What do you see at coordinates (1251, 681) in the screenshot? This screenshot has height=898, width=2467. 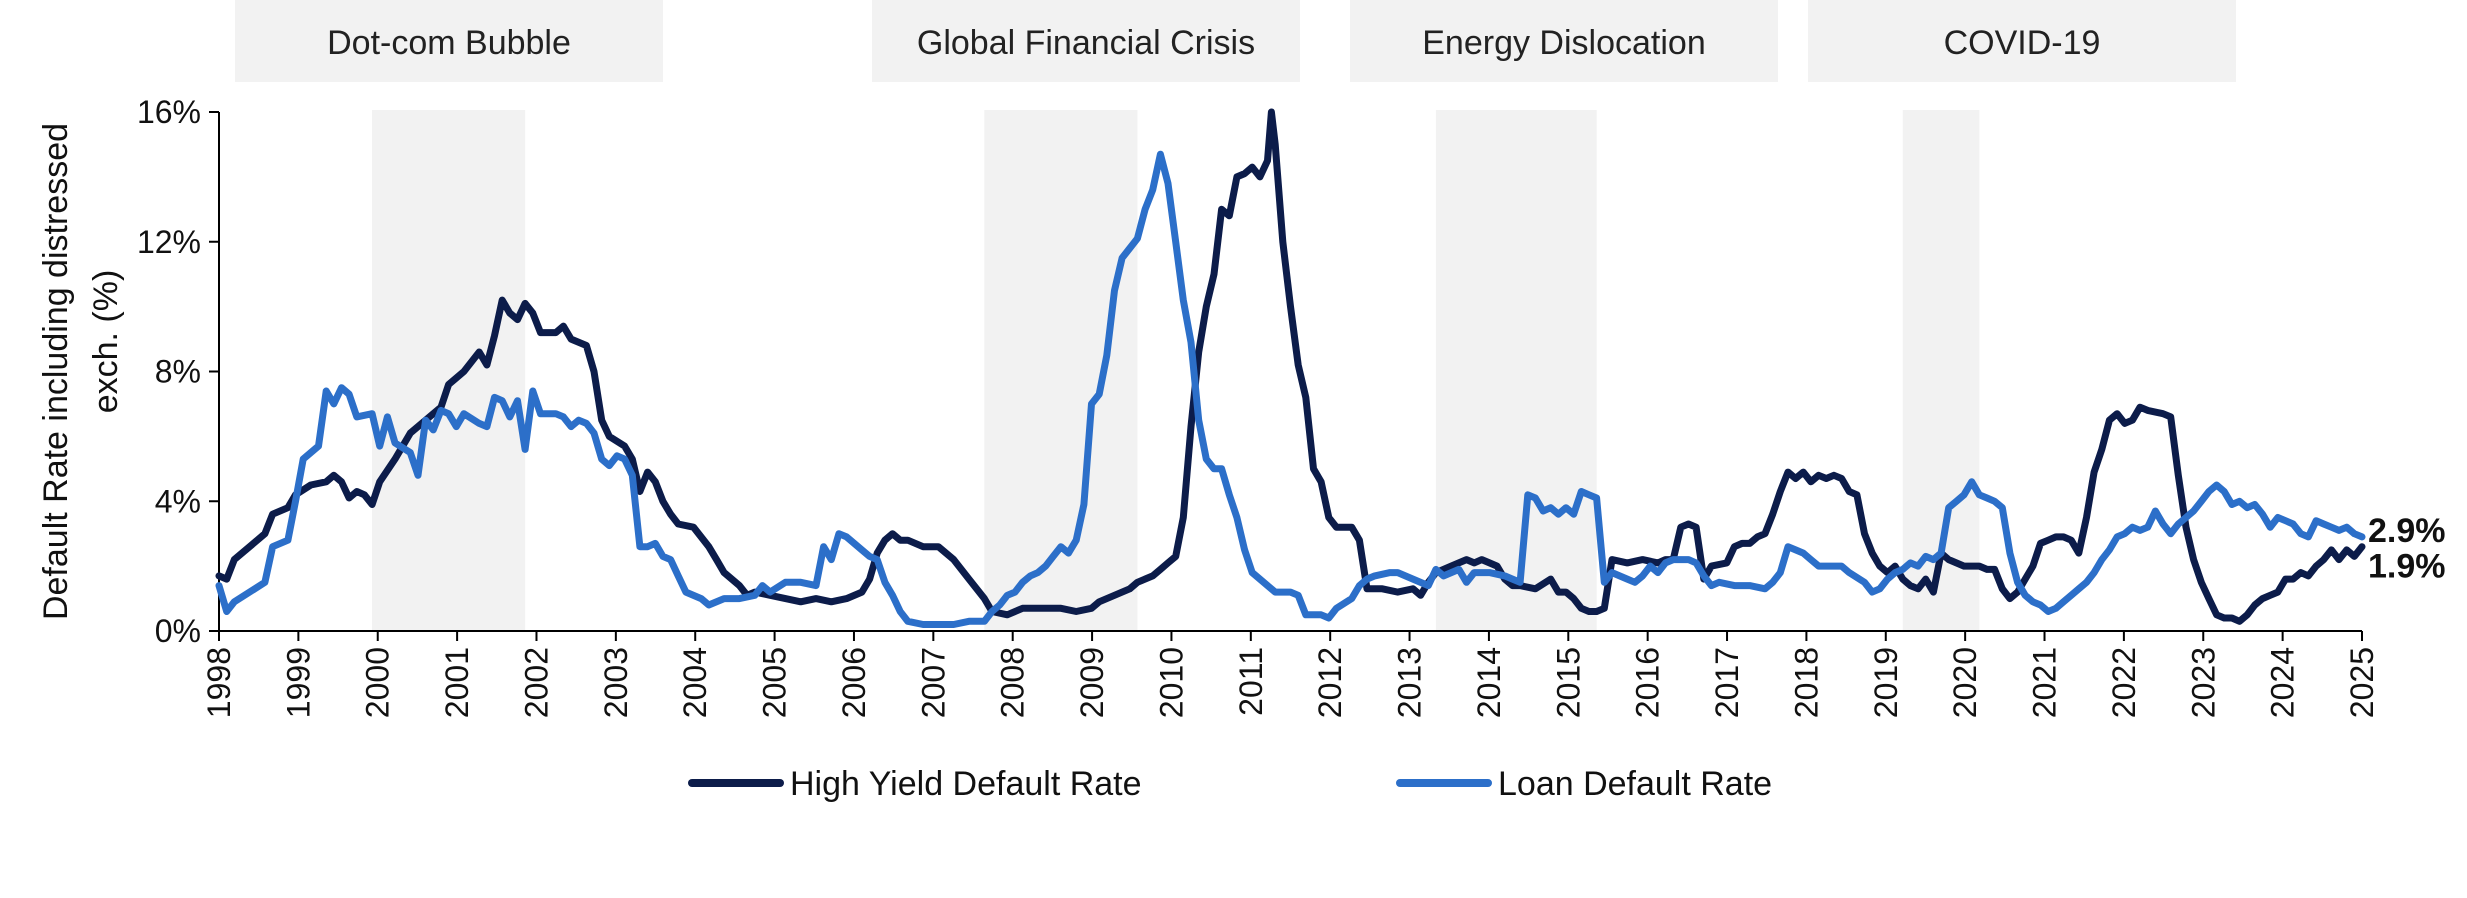 I see `x-tick-label: 2011` at bounding box center [1251, 681].